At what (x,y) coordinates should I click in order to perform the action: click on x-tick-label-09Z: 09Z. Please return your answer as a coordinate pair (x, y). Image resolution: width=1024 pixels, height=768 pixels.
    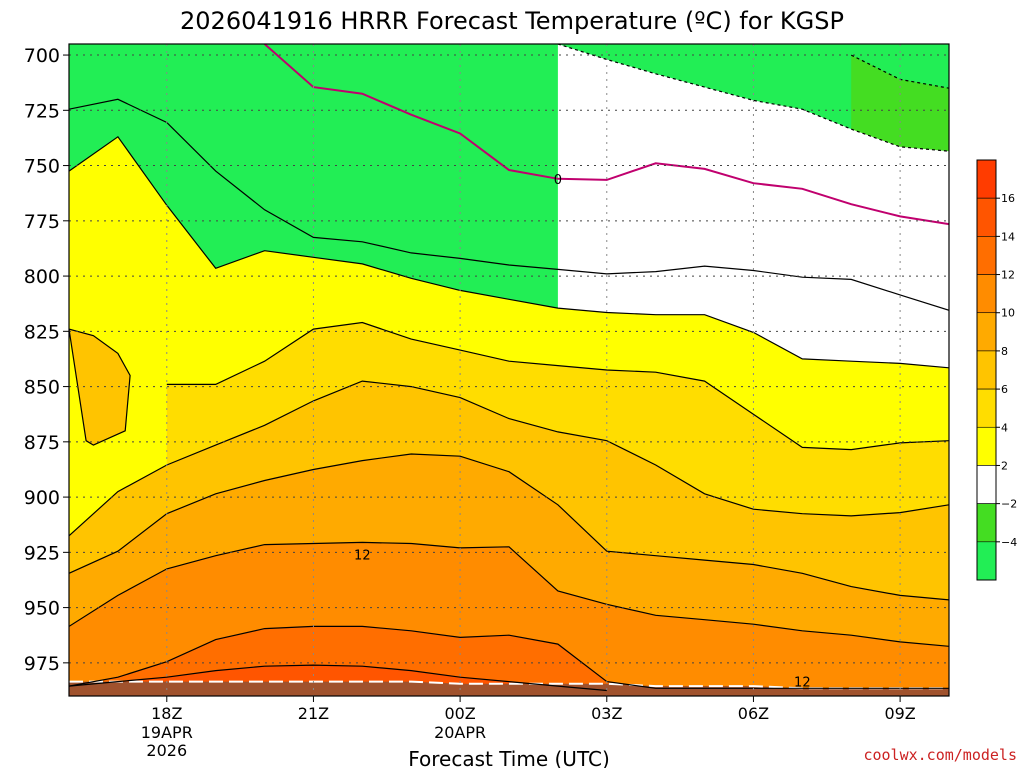
    Looking at the image, I should click on (899, 713).